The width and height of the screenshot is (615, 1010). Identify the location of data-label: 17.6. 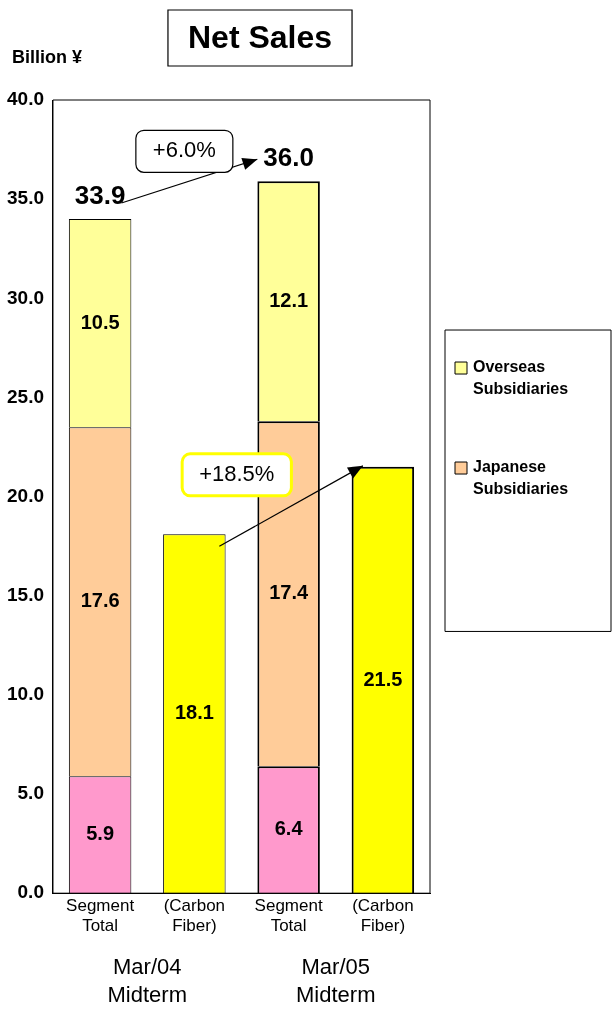
(100, 600).